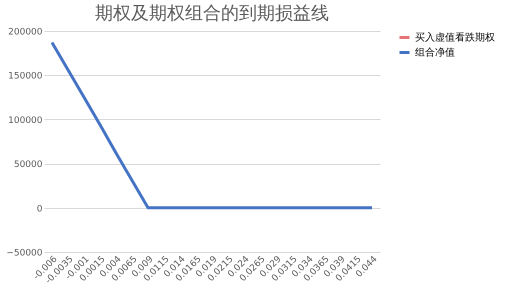 The height and width of the screenshot is (298, 510). What do you see at coordinates (25, 33) in the screenshot?
I see `y-tick-label: 200000` at bounding box center [25, 33].